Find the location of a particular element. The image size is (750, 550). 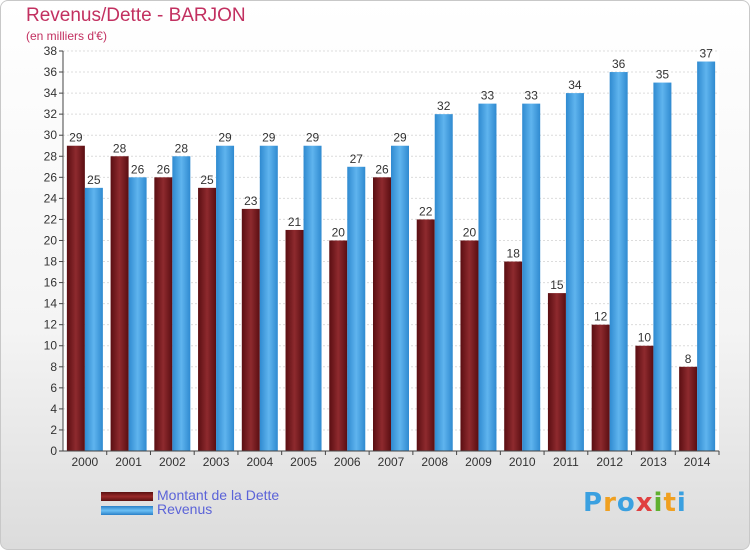

x-tick-label: 2001 is located at coordinates (128, 462).